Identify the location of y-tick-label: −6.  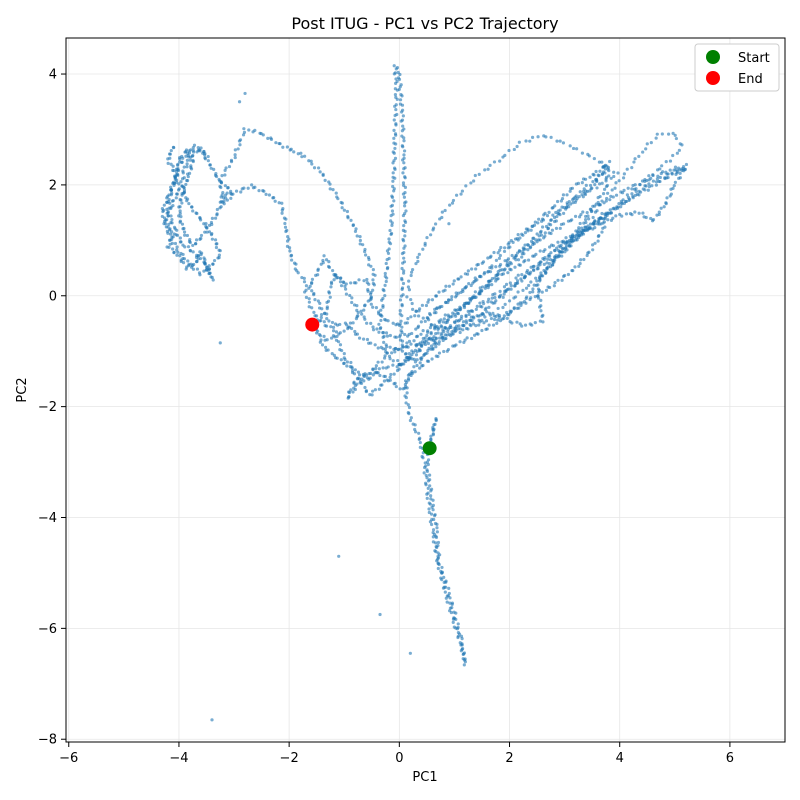
(47, 629).